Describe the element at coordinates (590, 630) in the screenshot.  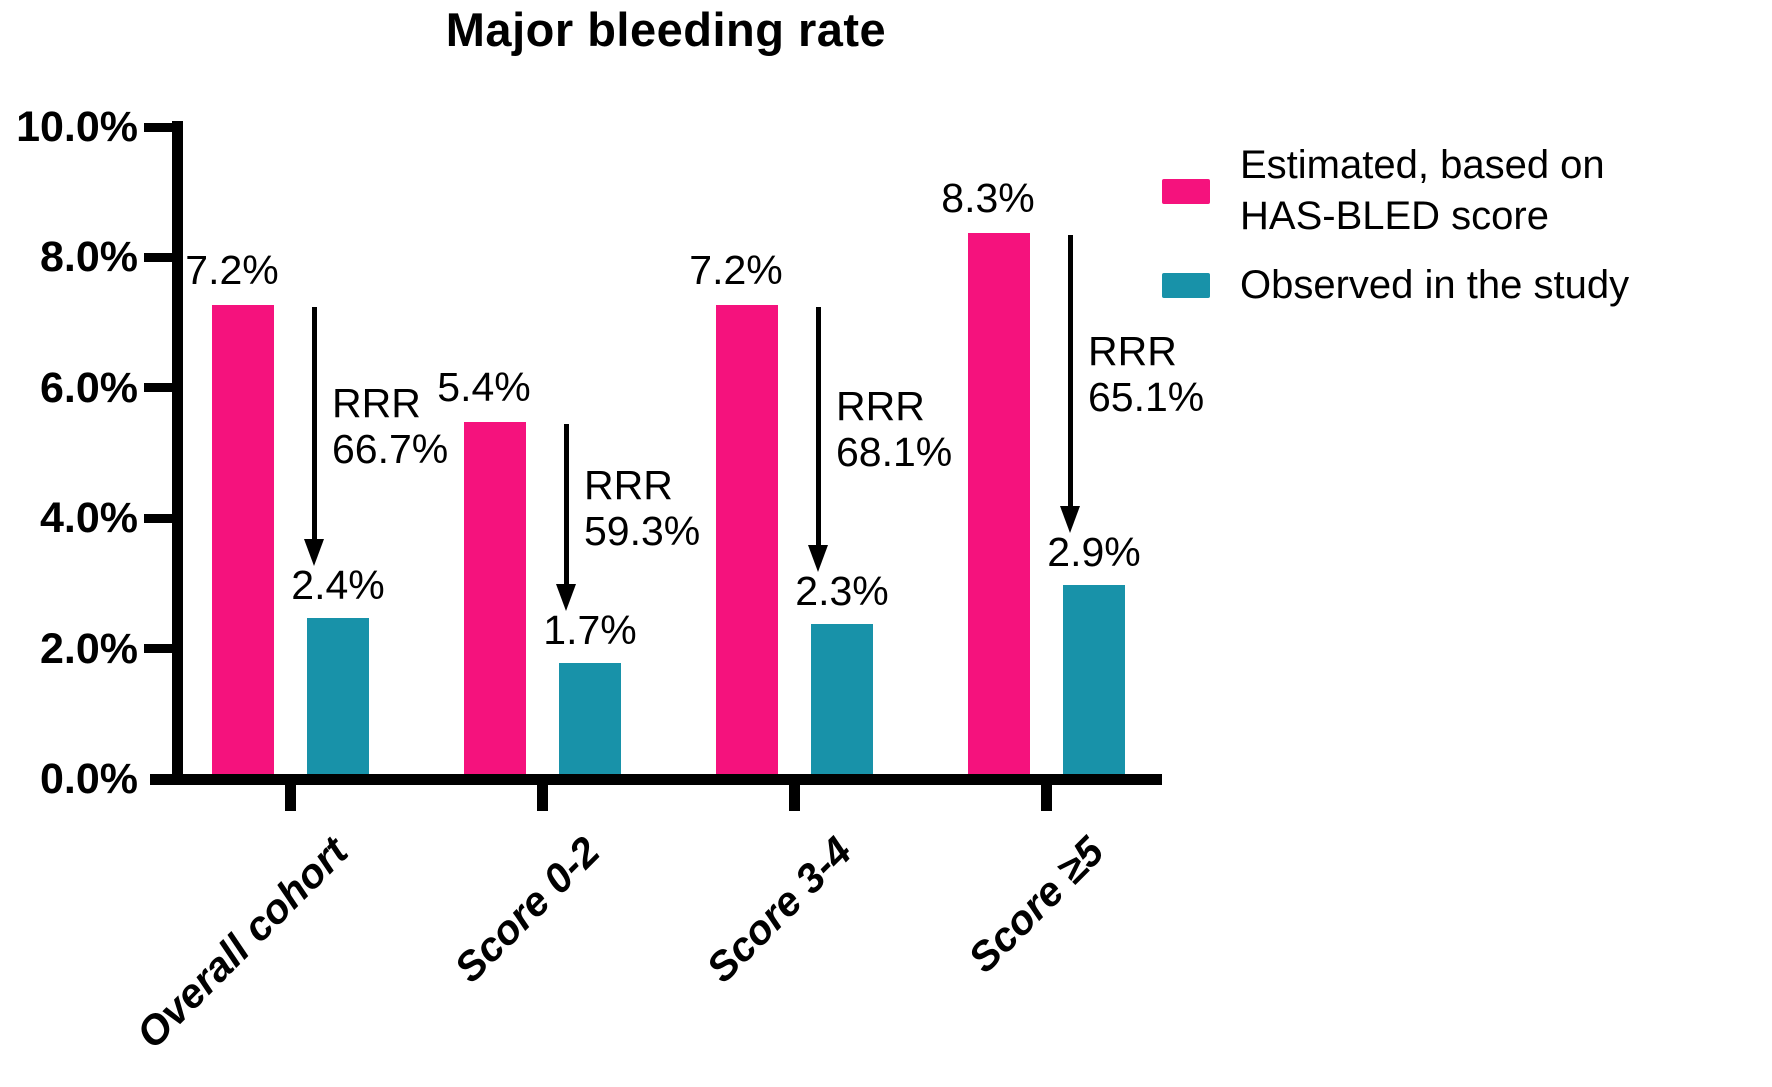
I see `observed-value-label: 1.7%` at that location.